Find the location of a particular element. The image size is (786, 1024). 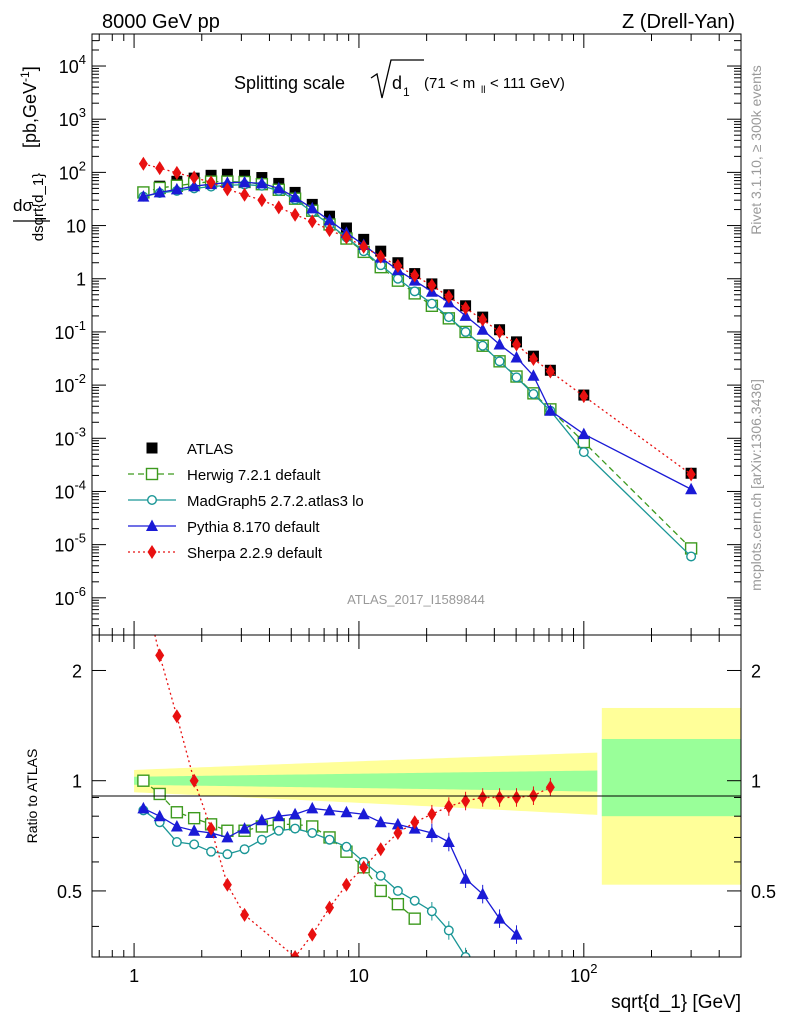

svg-text: Splitting scale is located at coordinates (289, 83).